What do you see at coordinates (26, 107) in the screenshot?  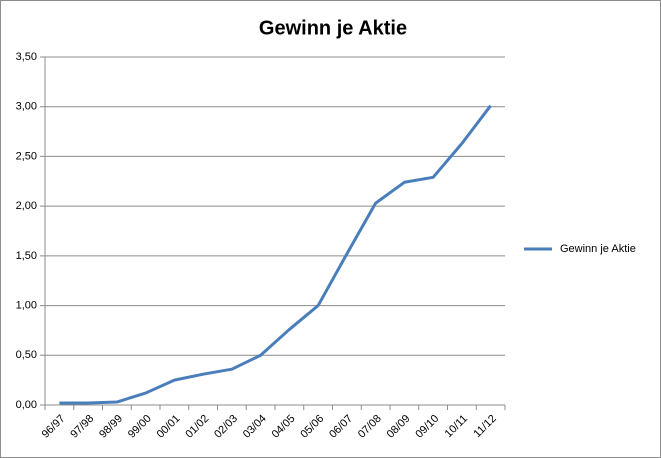 I see `y-tick-label: 3,00` at bounding box center [26, 107].